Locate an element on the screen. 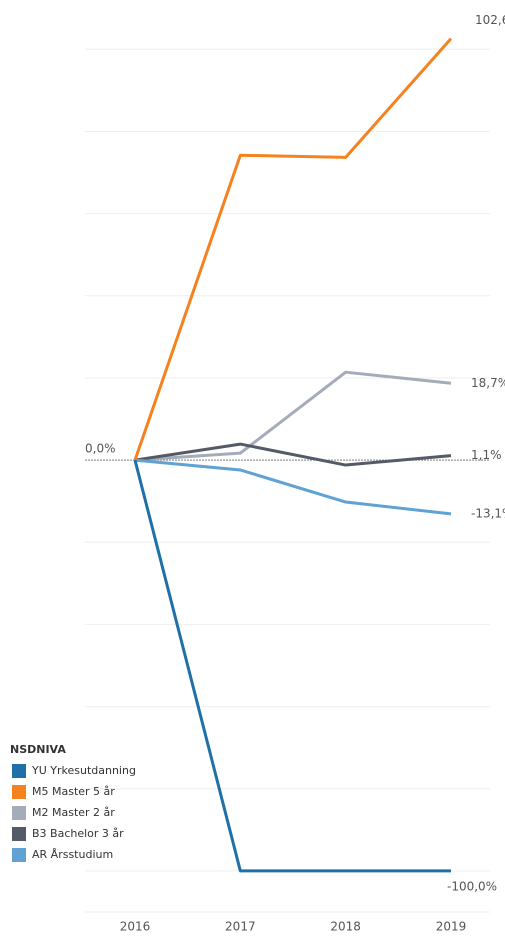  data-label: 0,0% is located at coordinates (100, 449).